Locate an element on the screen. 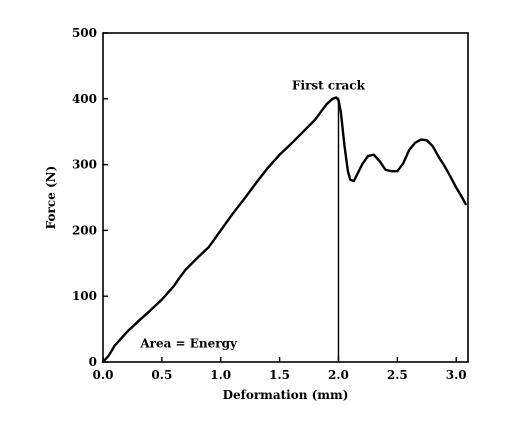 The image size is (515, 428). x-axis-title: Deformation (mm) is located at coordinates (286, 395).